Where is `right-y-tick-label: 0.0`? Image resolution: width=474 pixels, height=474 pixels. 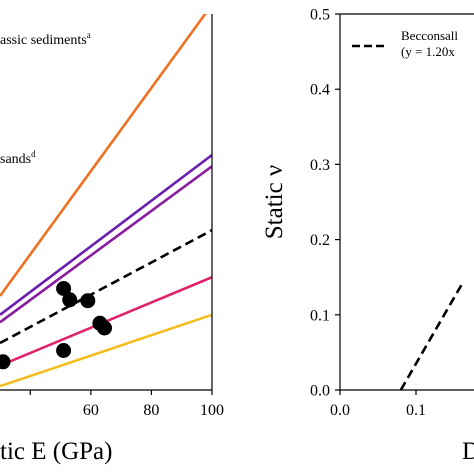 right-y-tick-label: 0.0 is located at coordinates (320, 391).